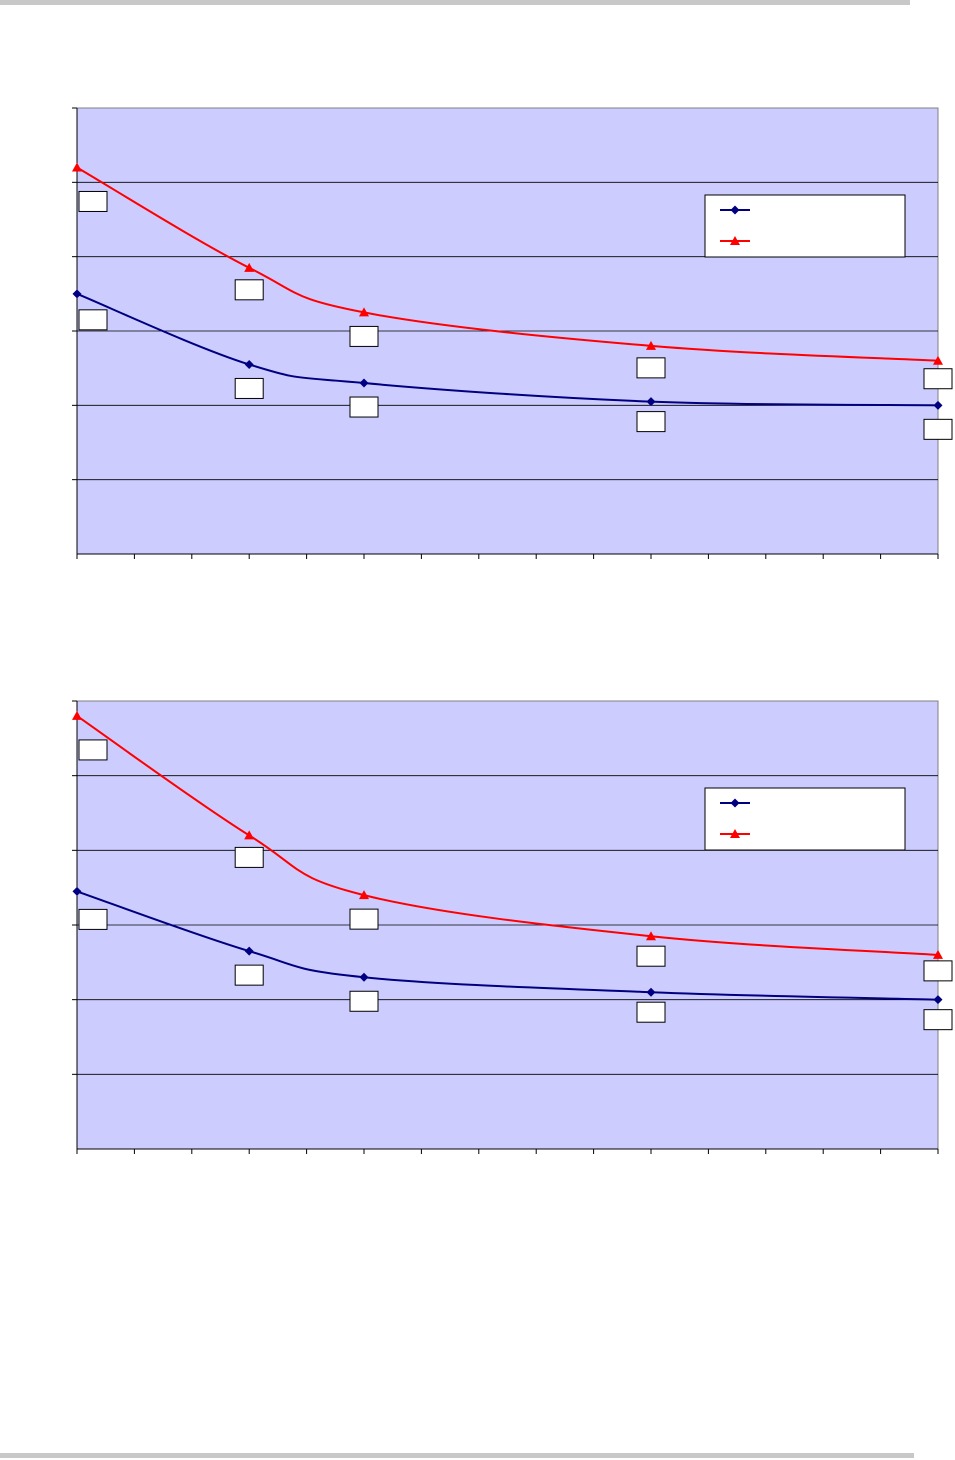  I want to click on header-rule, so click(455, 2).